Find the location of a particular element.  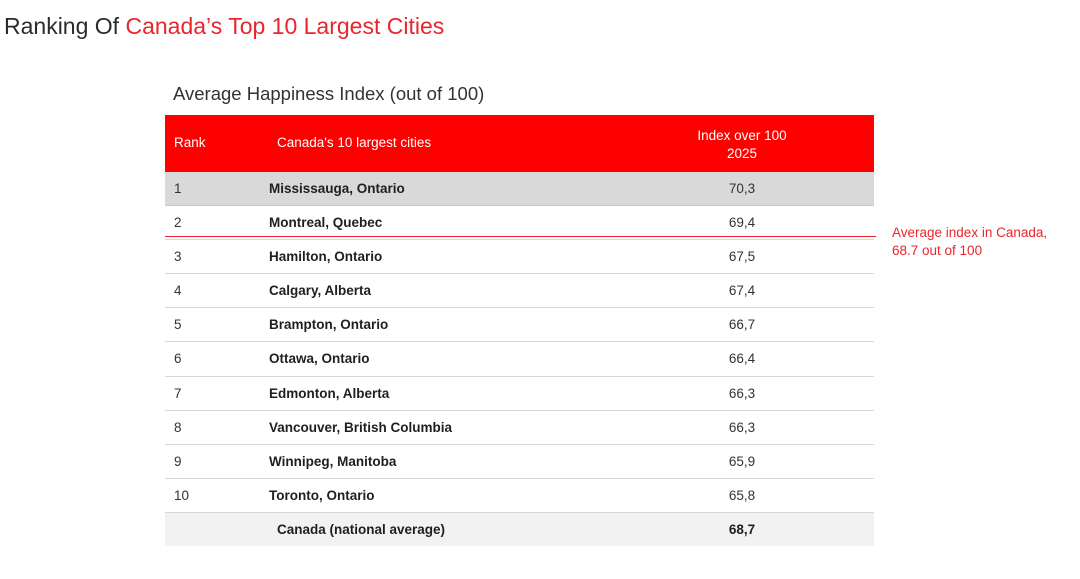

row-rank: 8 is located at coordinates (178, 427).